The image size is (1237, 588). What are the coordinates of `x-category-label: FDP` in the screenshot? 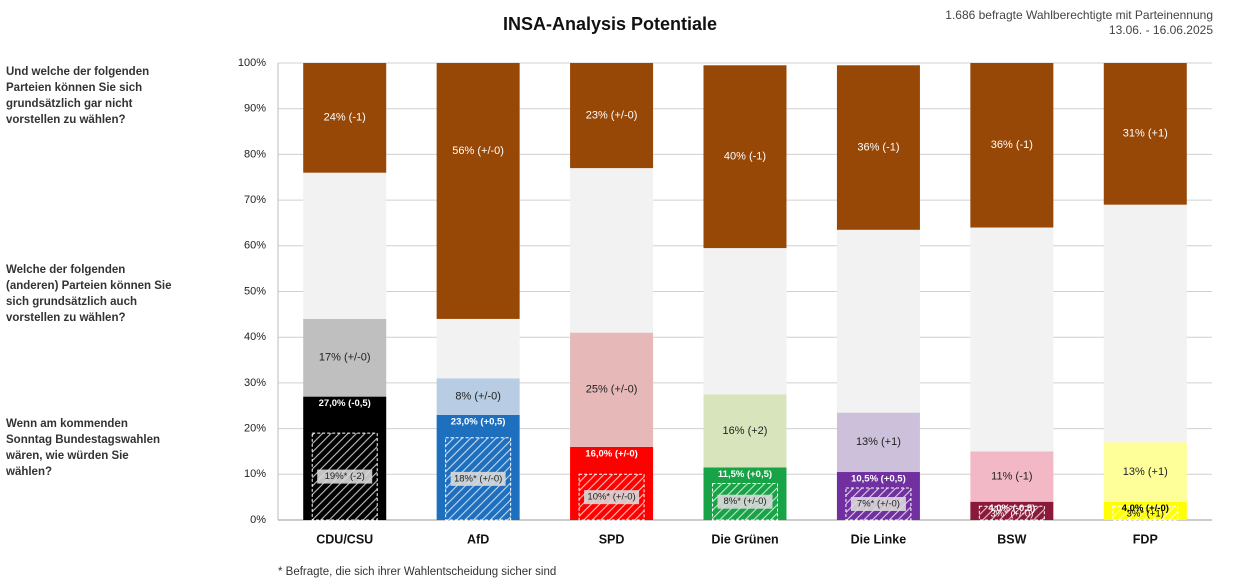 It's located at (1145, 539).